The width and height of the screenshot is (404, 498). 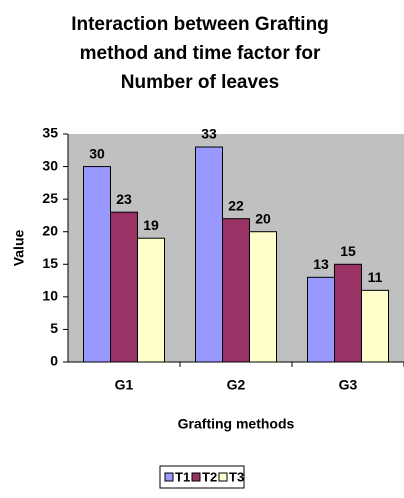 What do you see at coordinates (124, 385) in the screenshot?
I see `x-tick-label: G1` at bounding box center [124, 385].